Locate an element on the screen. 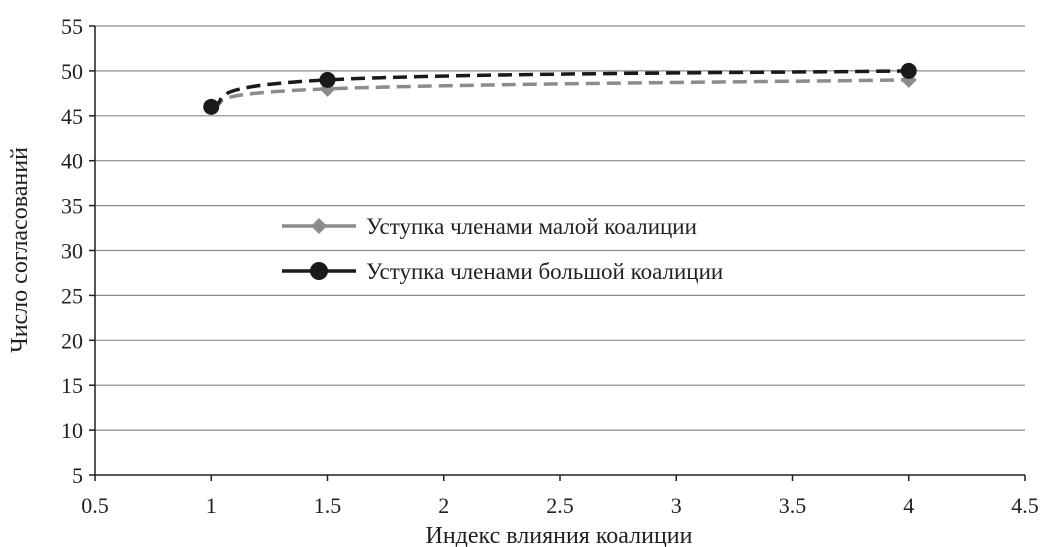 This screenshot has width=1043, height=547. y-tick-label: 10 is located at coordinates (72, 430).